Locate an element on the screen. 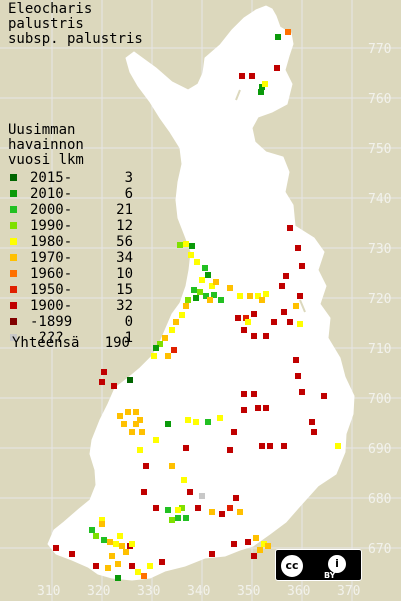 This screenshot has width=401, height=601. y-axis-label: 710 is located at coordinates (380, 349).